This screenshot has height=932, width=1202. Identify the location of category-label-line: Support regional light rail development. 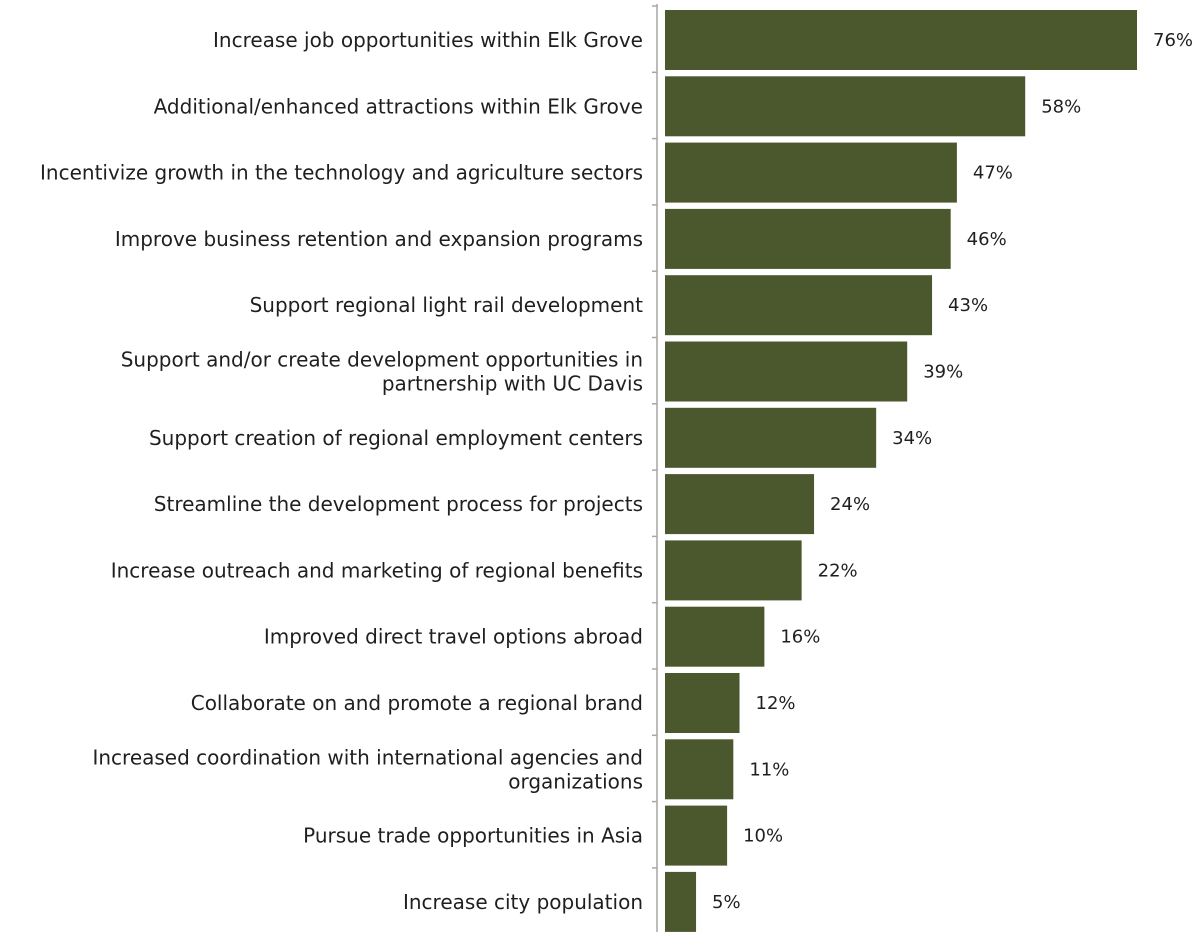
(447, 305).